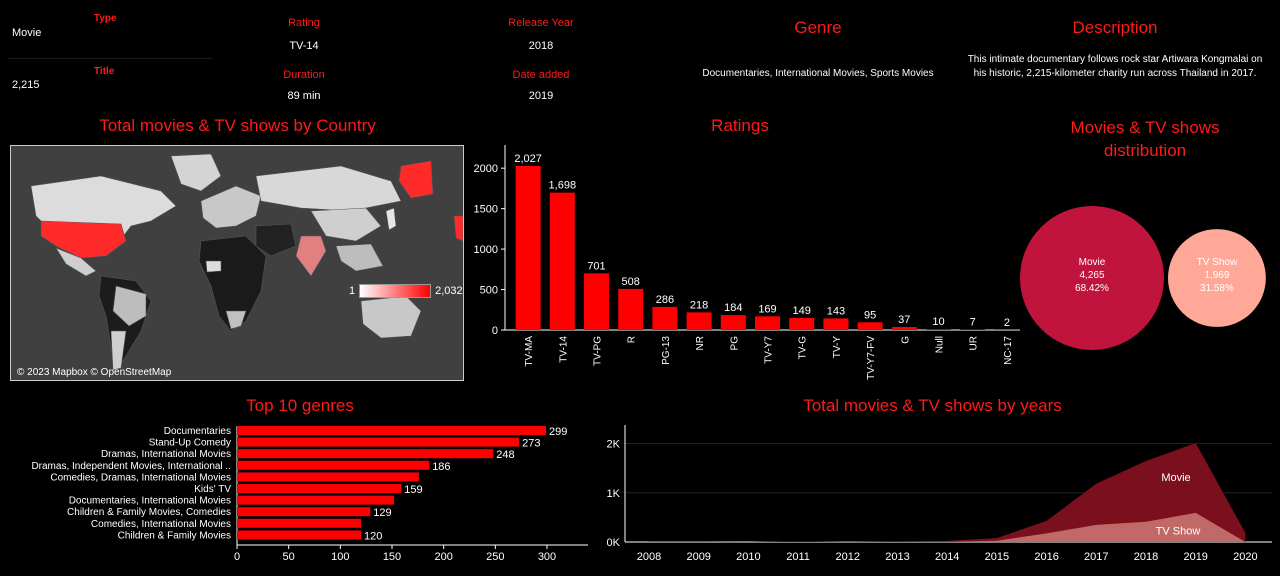  What do you see at coordinates (563, 186) in the screenshot?
I see `bar-value-label: 1,698` at bounding box center [563, 186].